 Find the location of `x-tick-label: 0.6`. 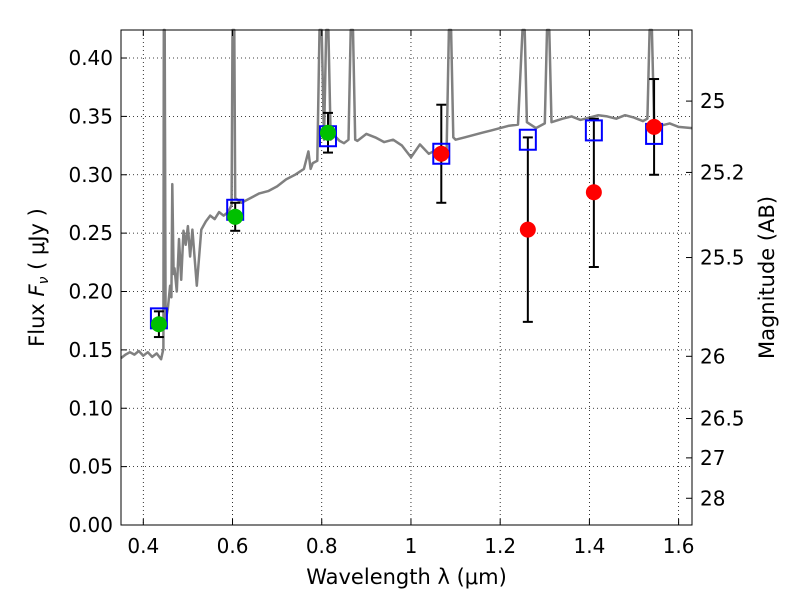

x-tick-label: 0.6 is located at coordinates (233, 546).